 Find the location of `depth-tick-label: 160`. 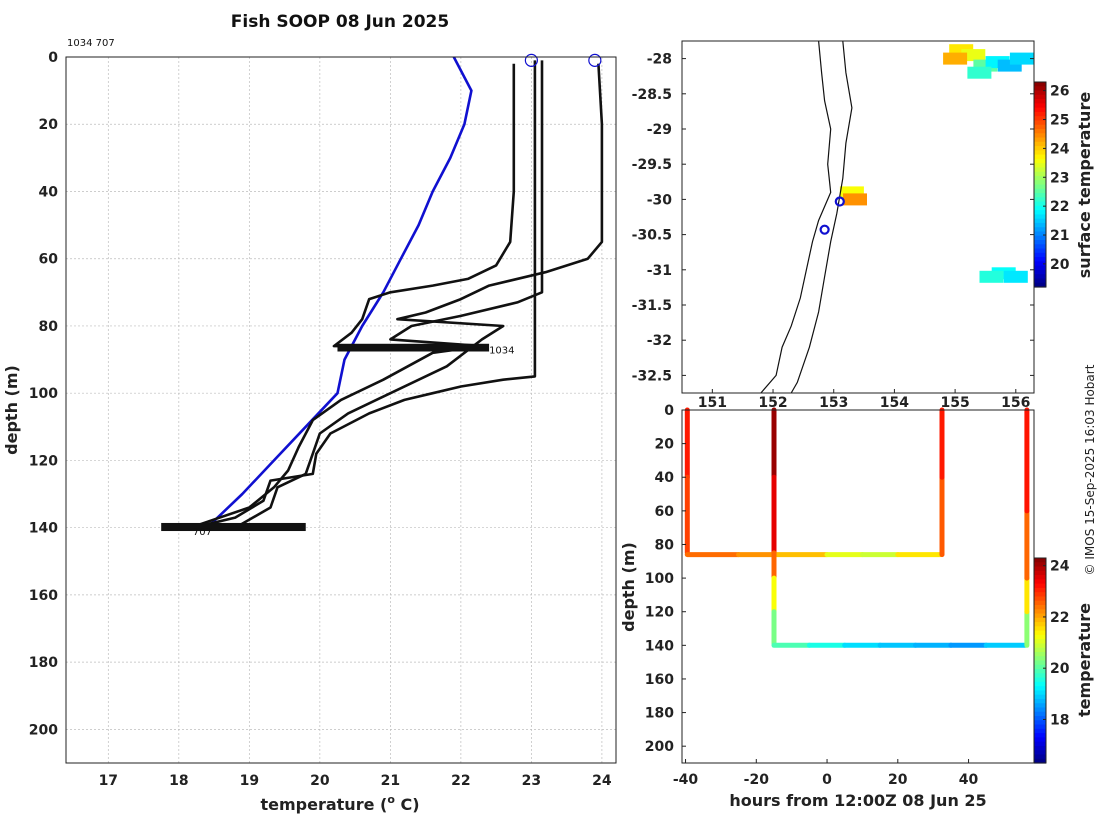

depth-tick-label: 160 is located at coordinates (43, 596).